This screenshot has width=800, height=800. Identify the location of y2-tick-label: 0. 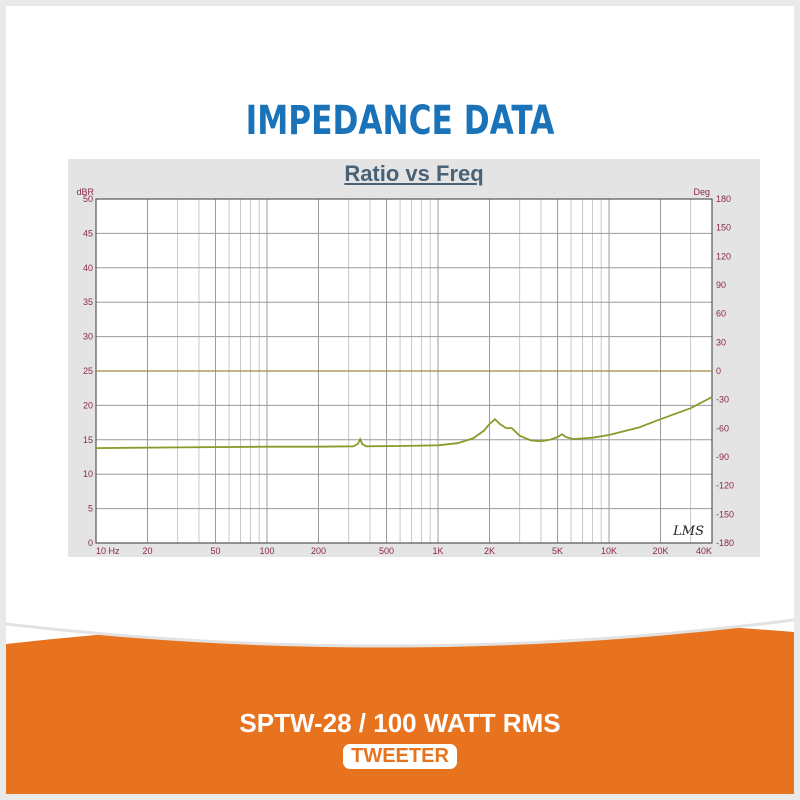
(718, 371).